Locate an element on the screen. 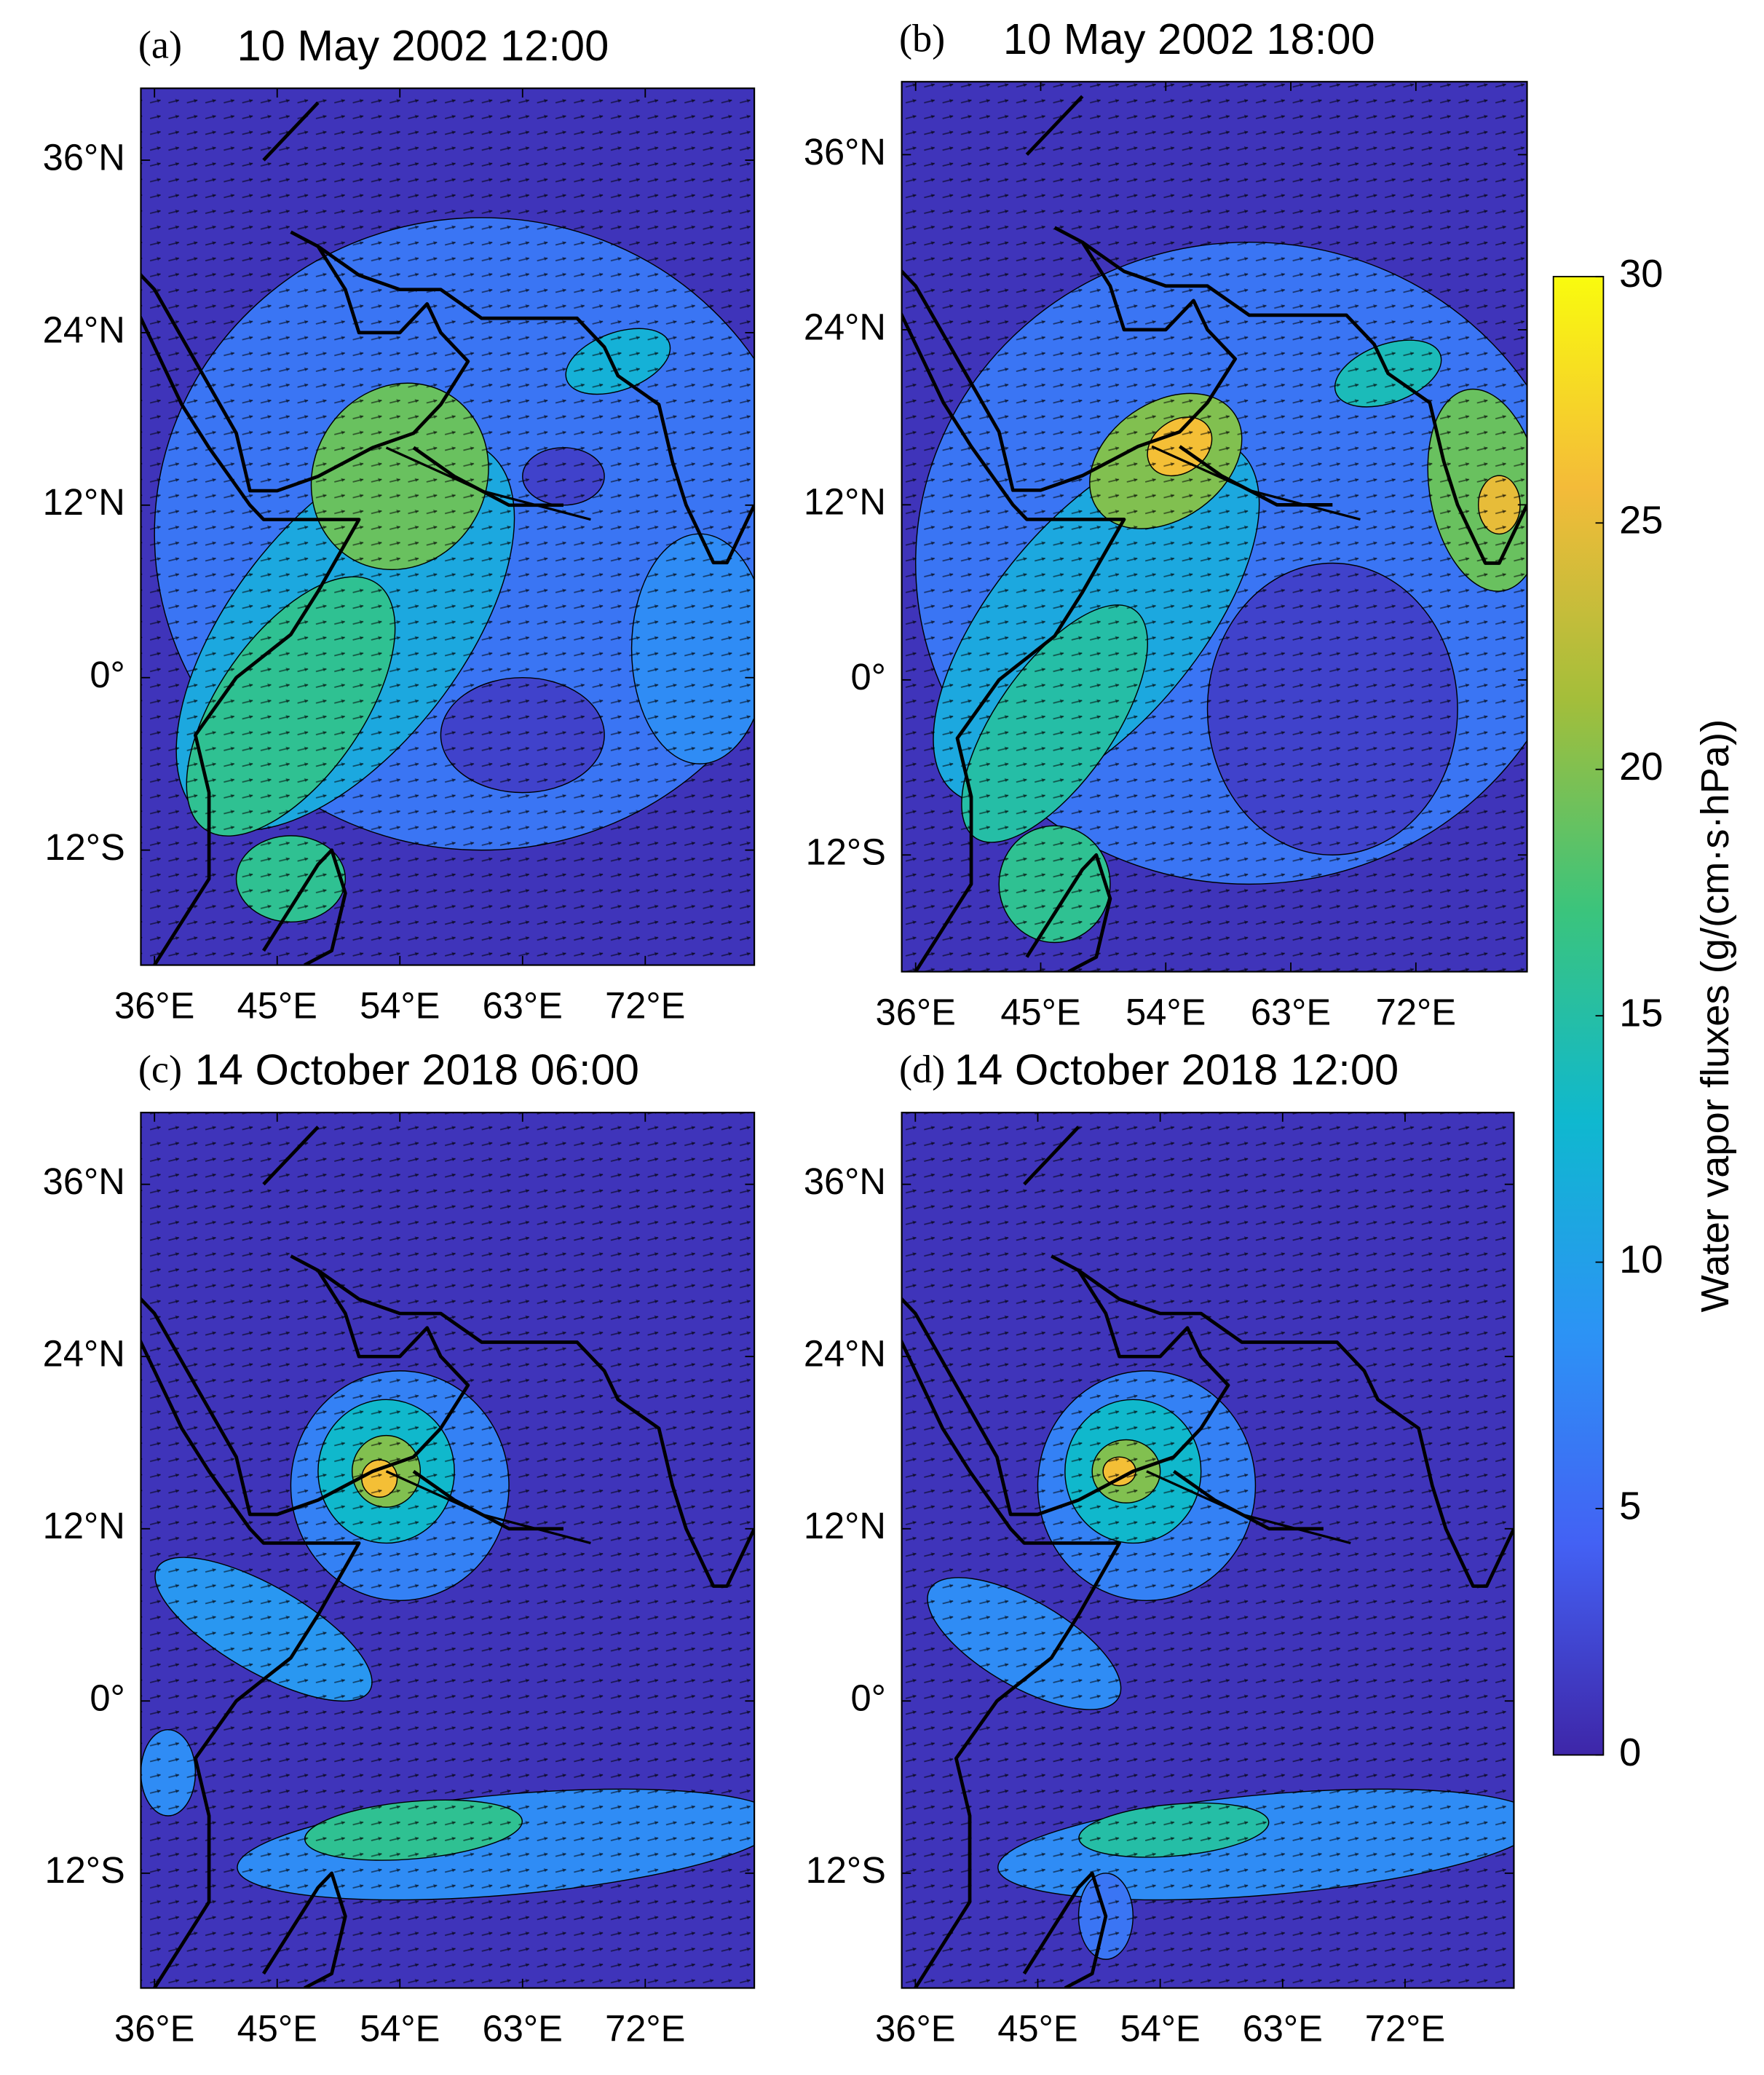 The height and width of the screenshot is (2075, 1764). colorbar-label: Water vapor fluxes (g/(cm·s·hPa)) is located at coordinates (1715, 1016).